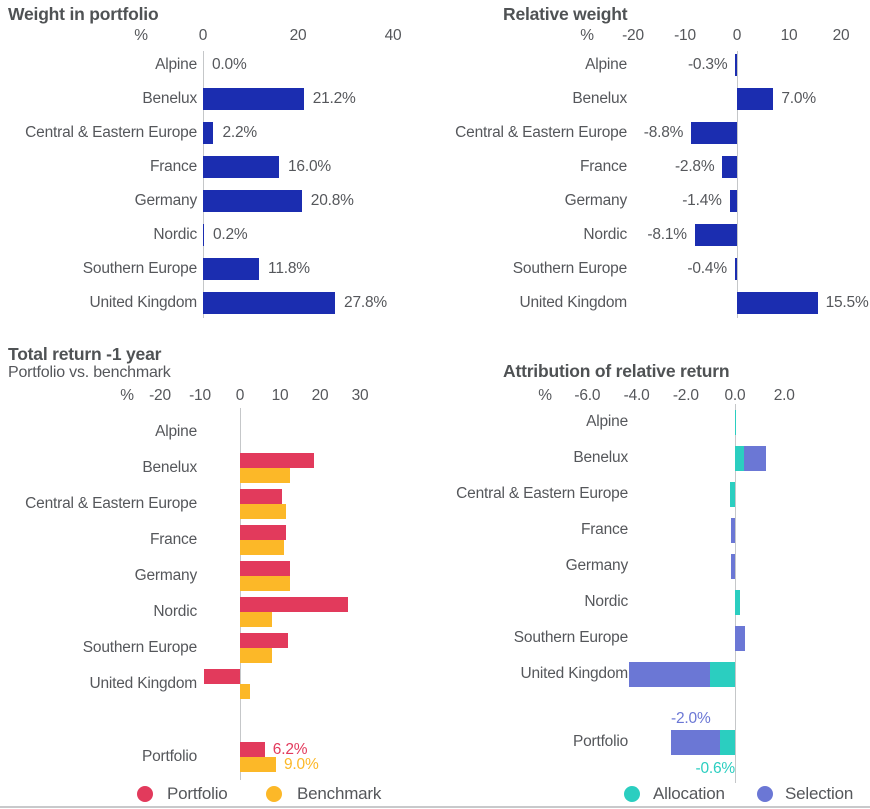 This screenshot has width=870, height=809. Describe the element at coordinates (696, 742) in the screenshot. I see `summary-bar-selection` at that location.